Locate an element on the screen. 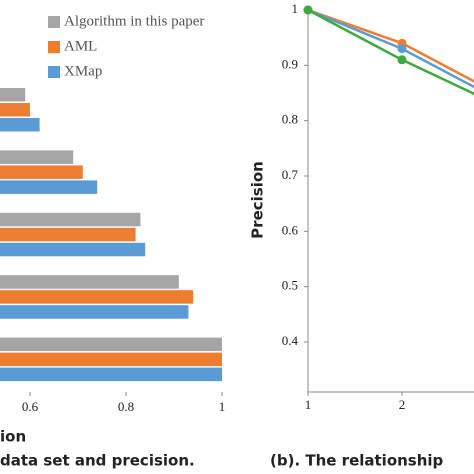 The height and width of the screenshot is (474, 474). legend-label: AML is located at coordinates (80, 46).